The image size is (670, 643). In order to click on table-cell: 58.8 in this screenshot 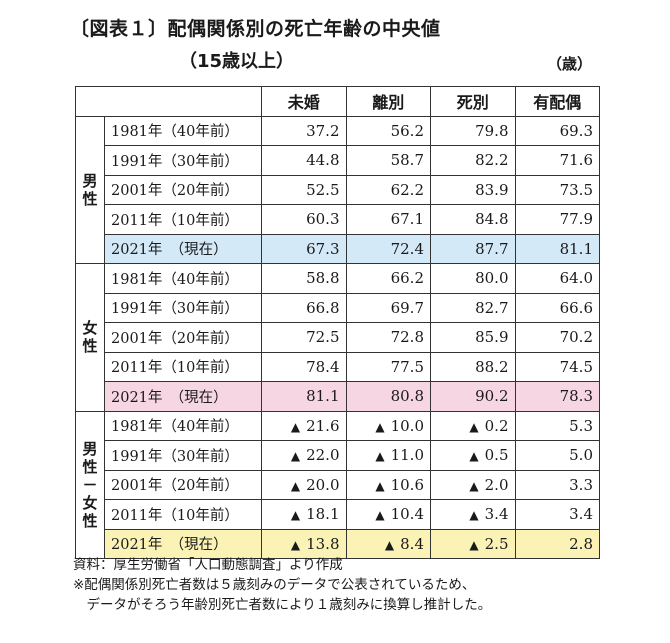, I will do `click(304, 278)`.